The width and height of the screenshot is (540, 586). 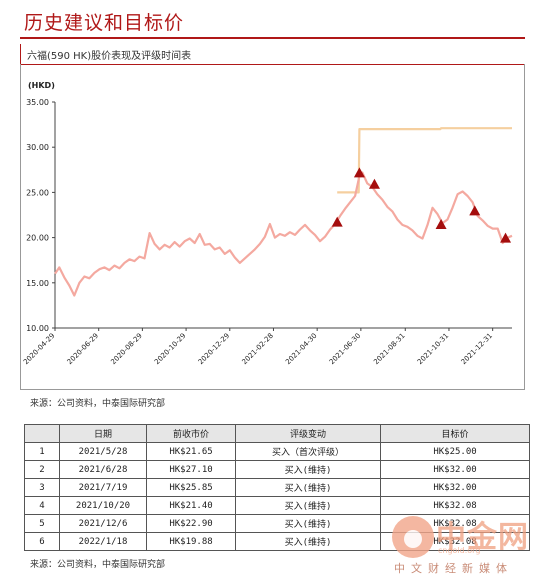 What do you see at coordinates (109, 56) in the screenshot?
I see `chart-subtitle: 六福(590 HK)股价表现及评级时间表` at bounding box center [109, 56].